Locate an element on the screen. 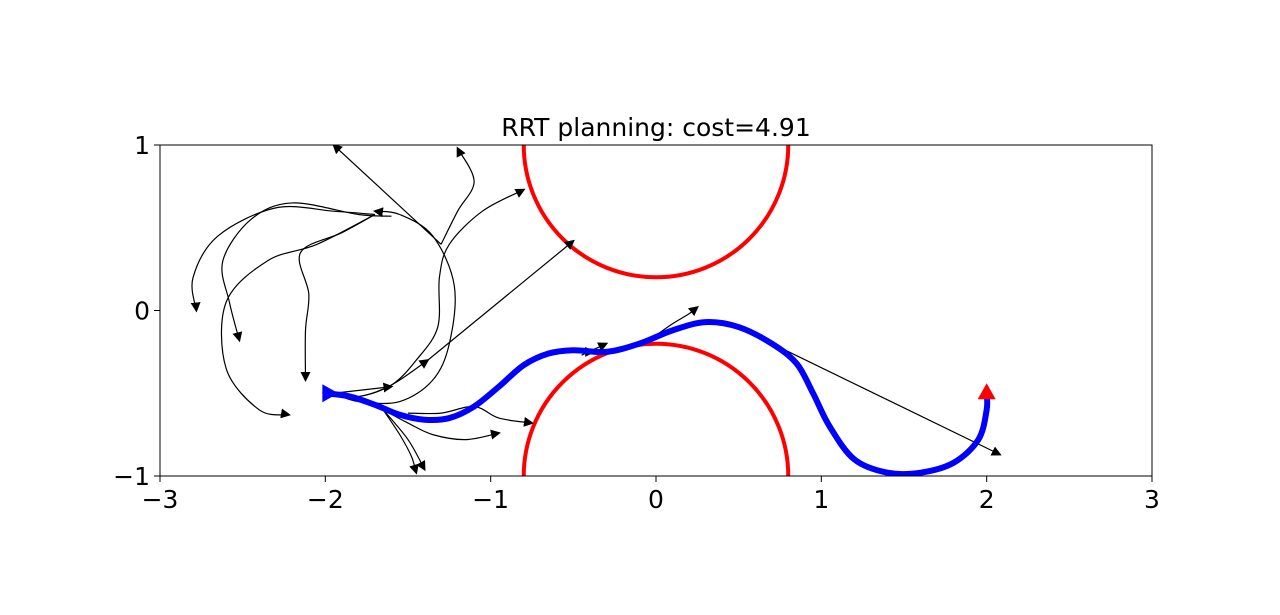 Image resolution: width=1280 pixels, height=615 pixels. x-tick-label: −3 is located at coordinates (160, 499).